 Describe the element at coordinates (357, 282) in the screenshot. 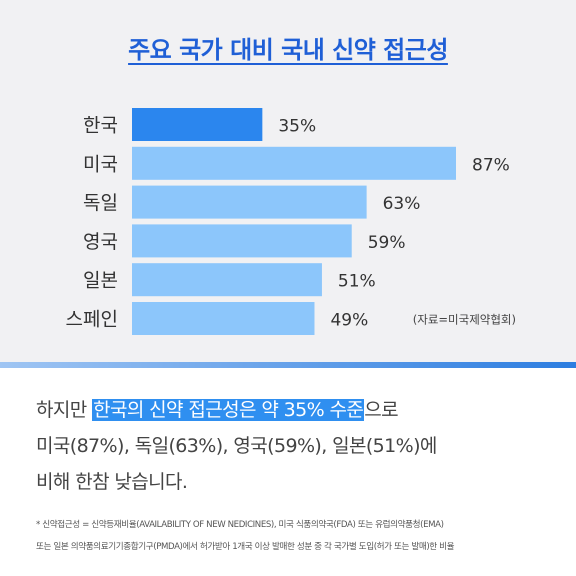

I see `value-label: 51%` at that location.